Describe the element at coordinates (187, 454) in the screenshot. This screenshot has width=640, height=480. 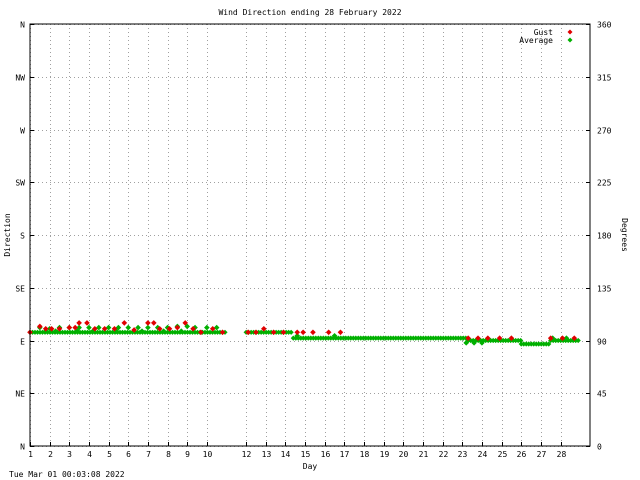
I see `x-tick-label: 9` at that location.